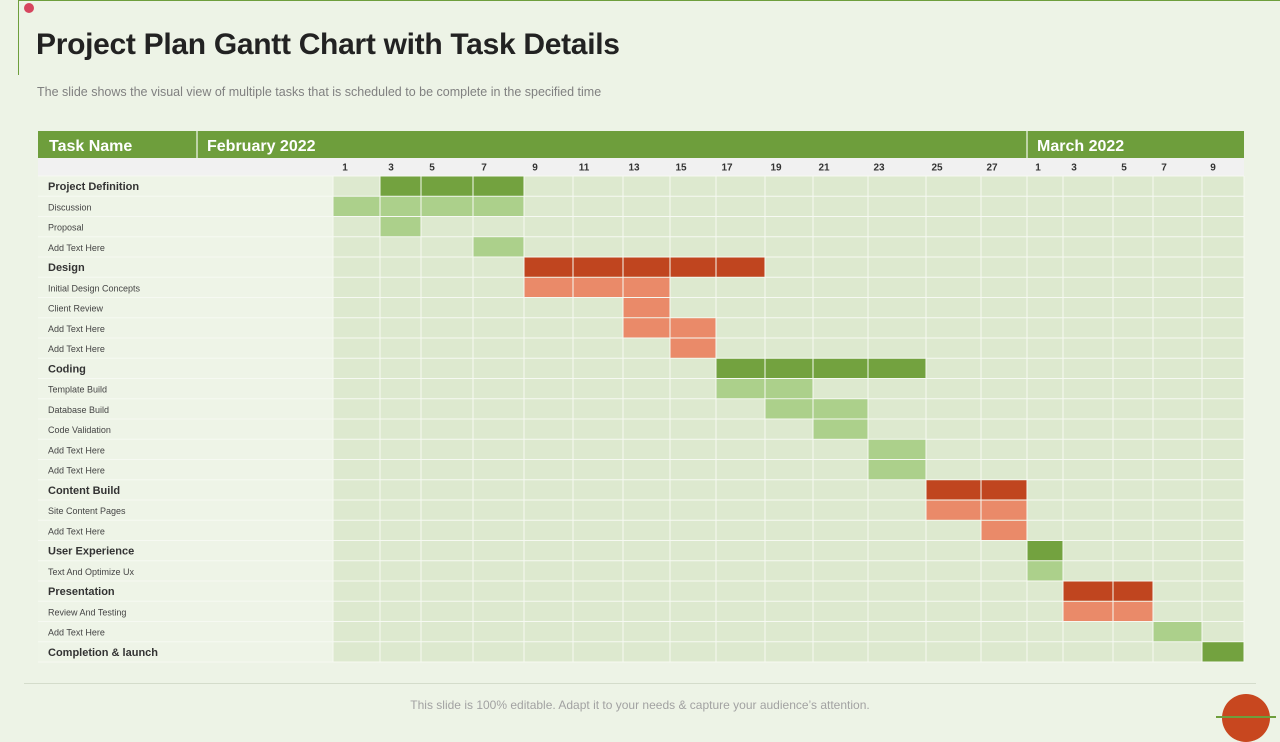 Image resolution: width=1280 pixels, height=742 pixels. Describe the element at coordinates (641, 167) in the screenshot. I see `day-tick-row` at that location.